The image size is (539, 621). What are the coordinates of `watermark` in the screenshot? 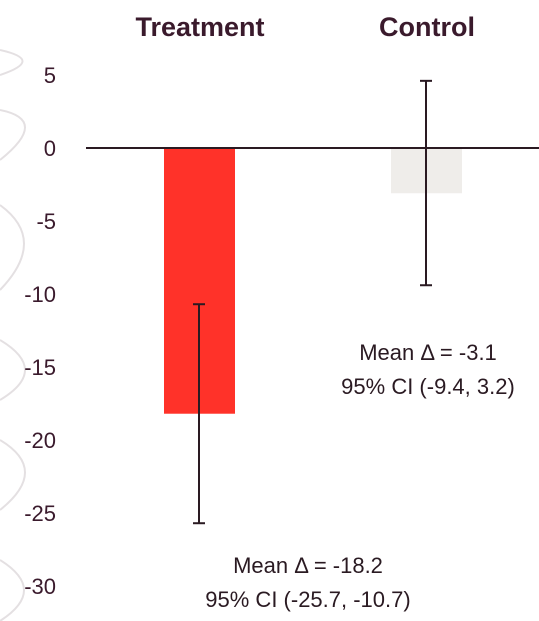 It's located at (13, 335).